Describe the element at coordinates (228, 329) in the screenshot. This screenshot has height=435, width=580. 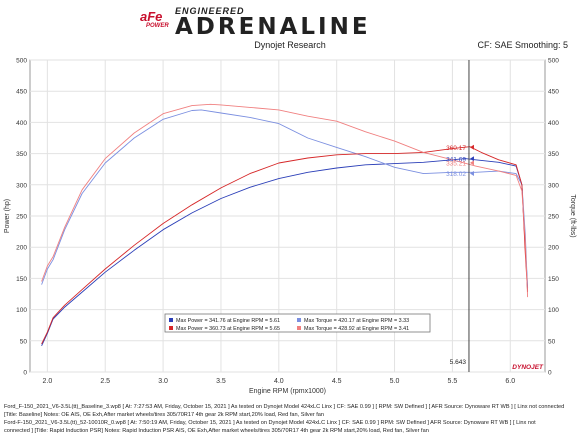
I see `legend-entry: Max Power = 360.73 at Engine RPM = 5.65` at that location.